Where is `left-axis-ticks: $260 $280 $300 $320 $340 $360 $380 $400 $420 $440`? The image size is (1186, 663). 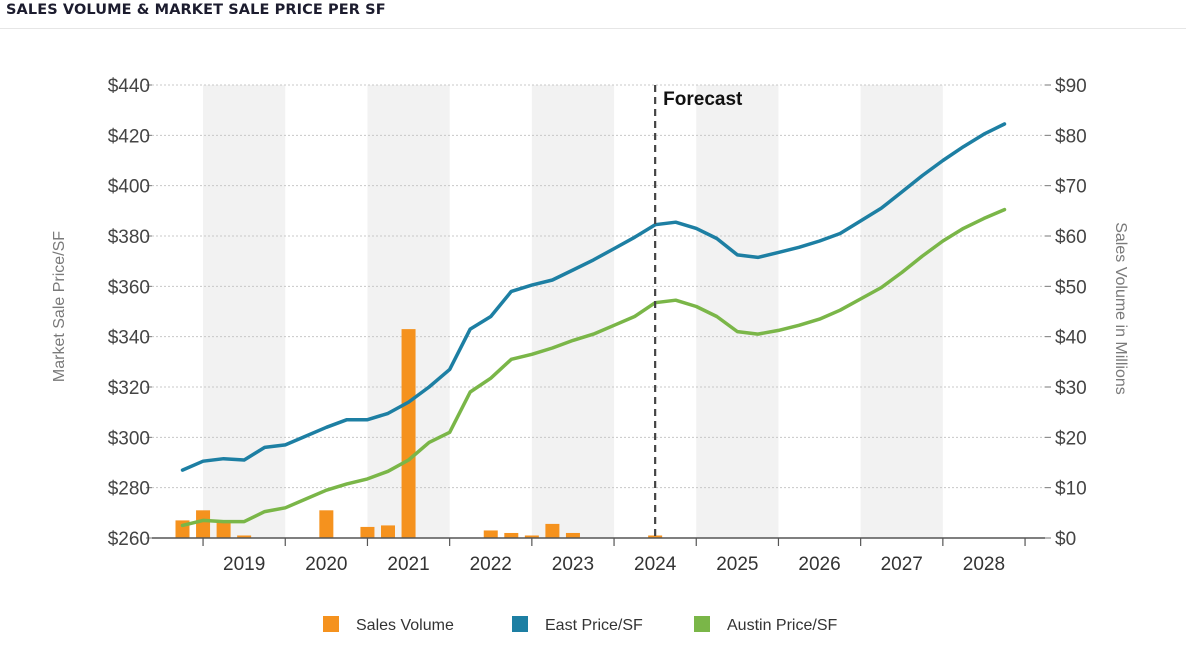 left-axis-ticks: $260 $280 $300 $320 $340 $360 $380 $400 $420 $440 is located at coordinates (130, 313).